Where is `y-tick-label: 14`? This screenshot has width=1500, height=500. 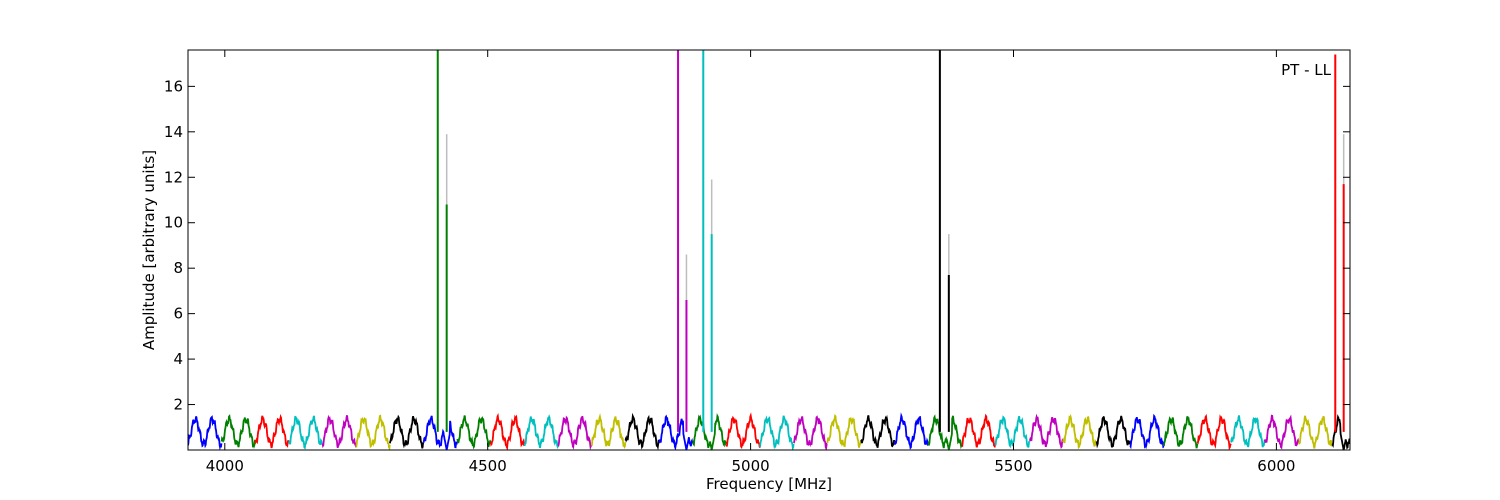 y-tick-label: 14 is located at coordinates (173, 132).